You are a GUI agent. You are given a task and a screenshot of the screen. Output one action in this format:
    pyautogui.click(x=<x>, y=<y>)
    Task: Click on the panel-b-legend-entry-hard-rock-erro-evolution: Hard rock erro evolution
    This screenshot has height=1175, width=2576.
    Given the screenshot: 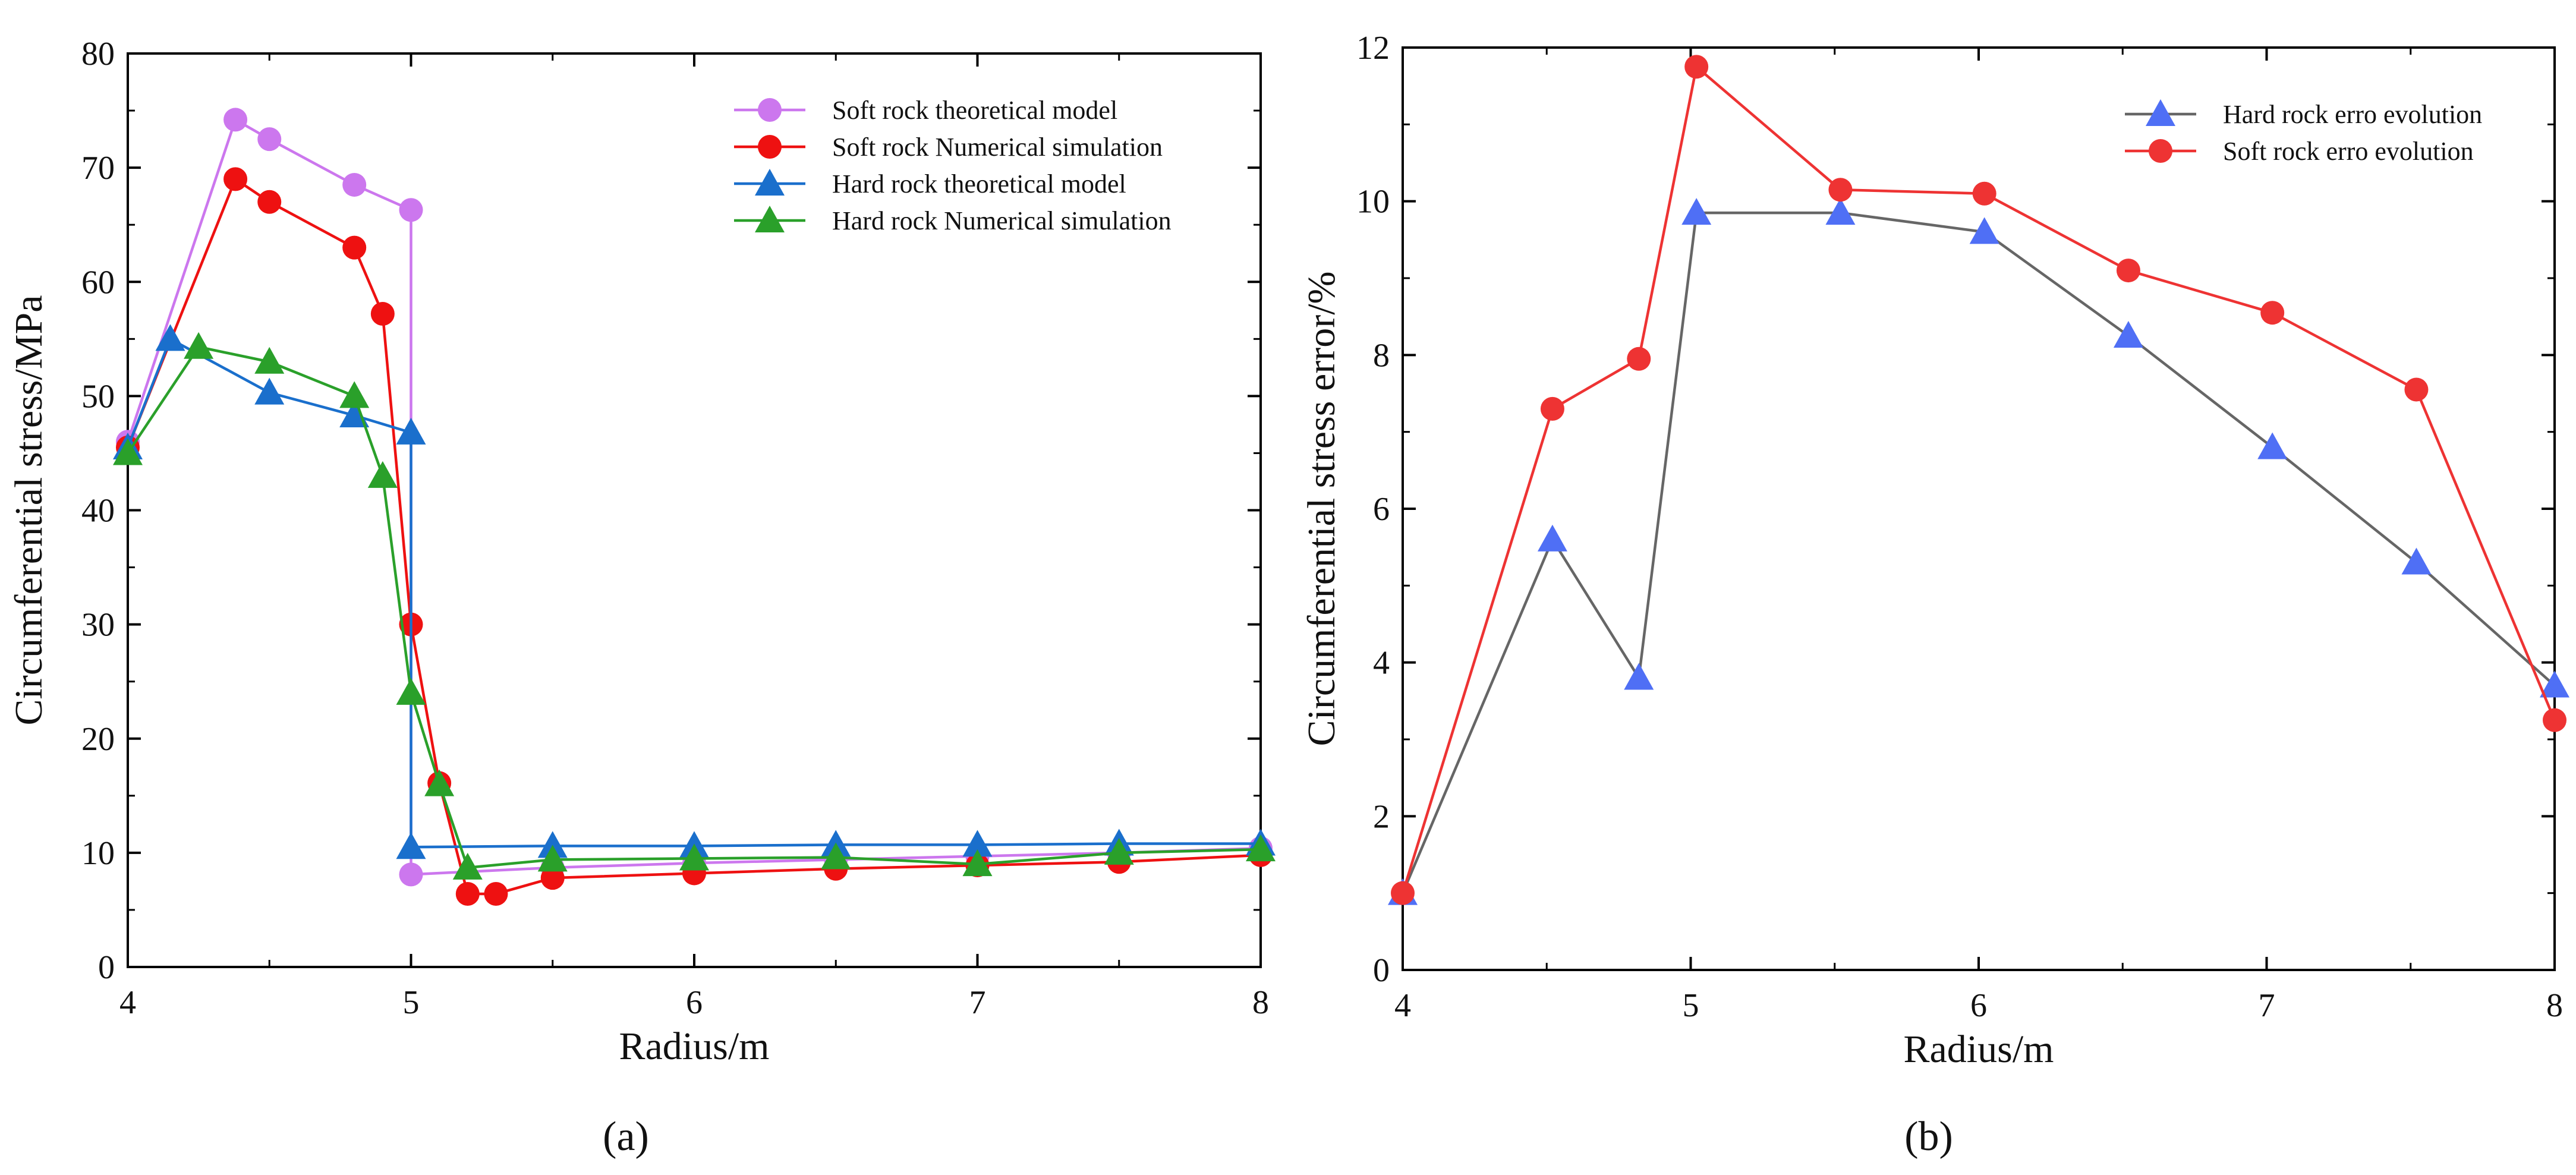 What is the action you would take?
    pyautogui.click(x=2303, y=114)
    